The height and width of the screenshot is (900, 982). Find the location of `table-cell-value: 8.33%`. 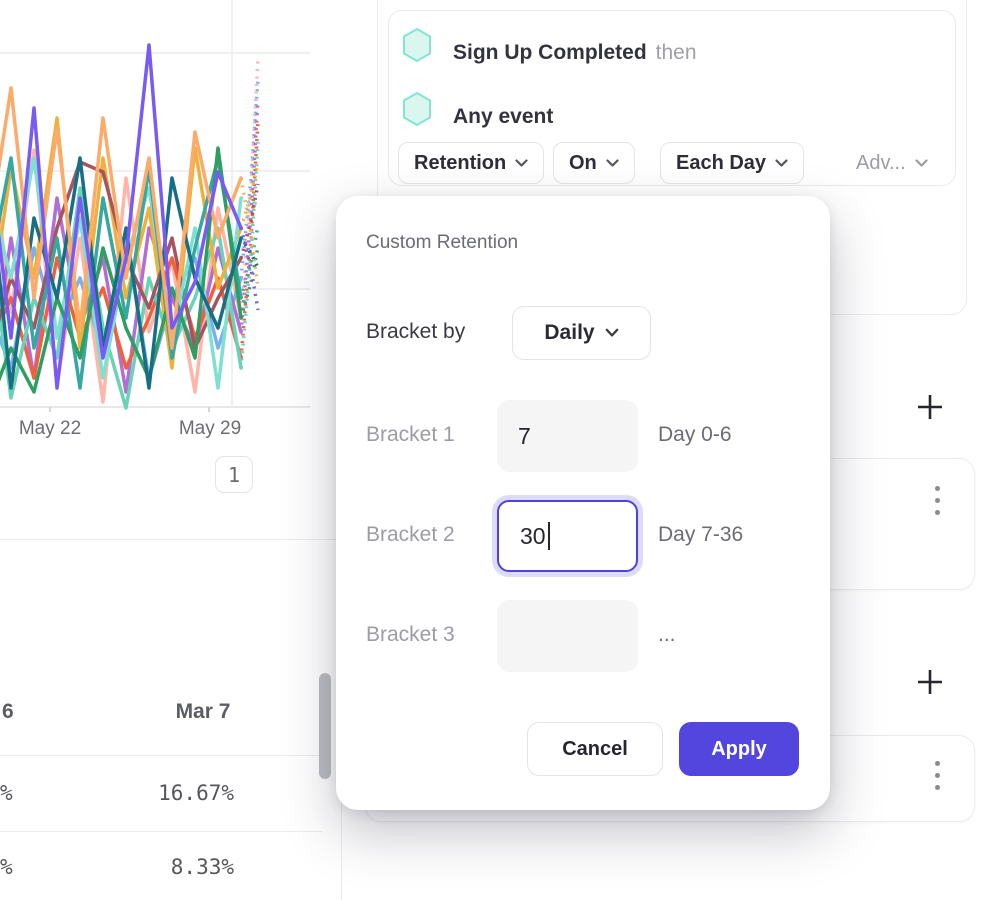

table-cell-value: 8.33% is located at coordinates (202, 867).